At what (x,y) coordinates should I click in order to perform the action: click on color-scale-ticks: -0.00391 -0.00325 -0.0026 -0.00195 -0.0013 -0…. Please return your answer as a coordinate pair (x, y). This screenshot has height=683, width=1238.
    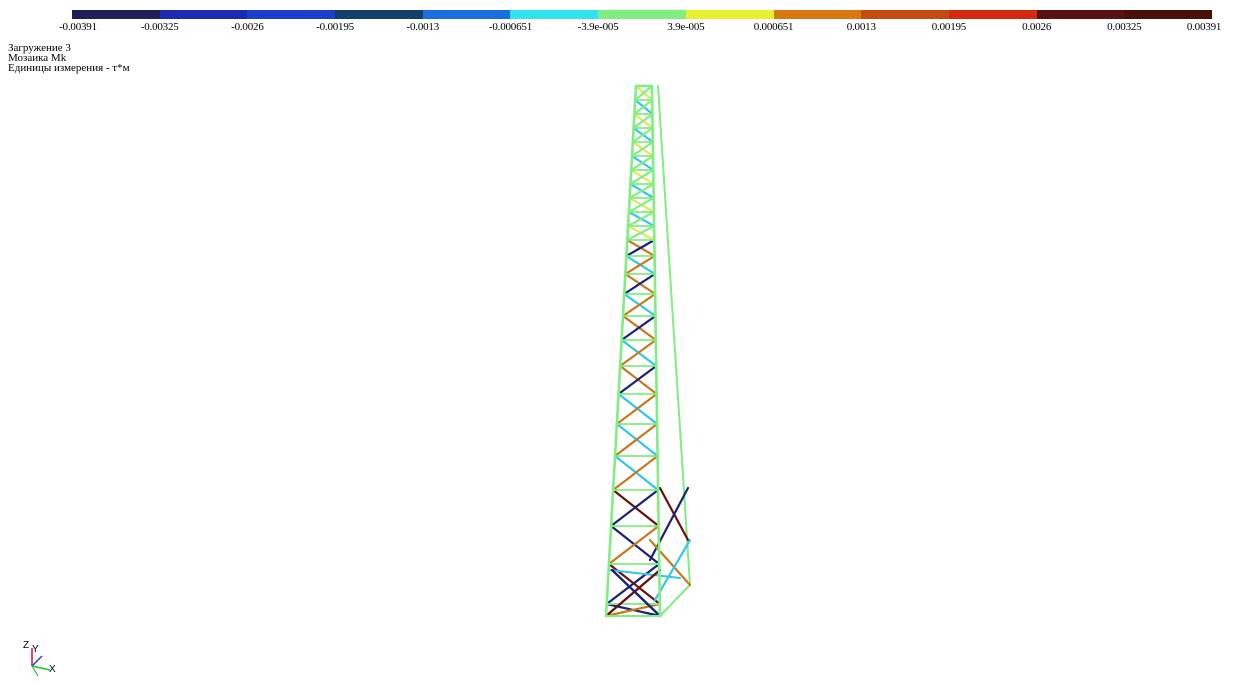
    Looking at the image, I should click on (619, 28).